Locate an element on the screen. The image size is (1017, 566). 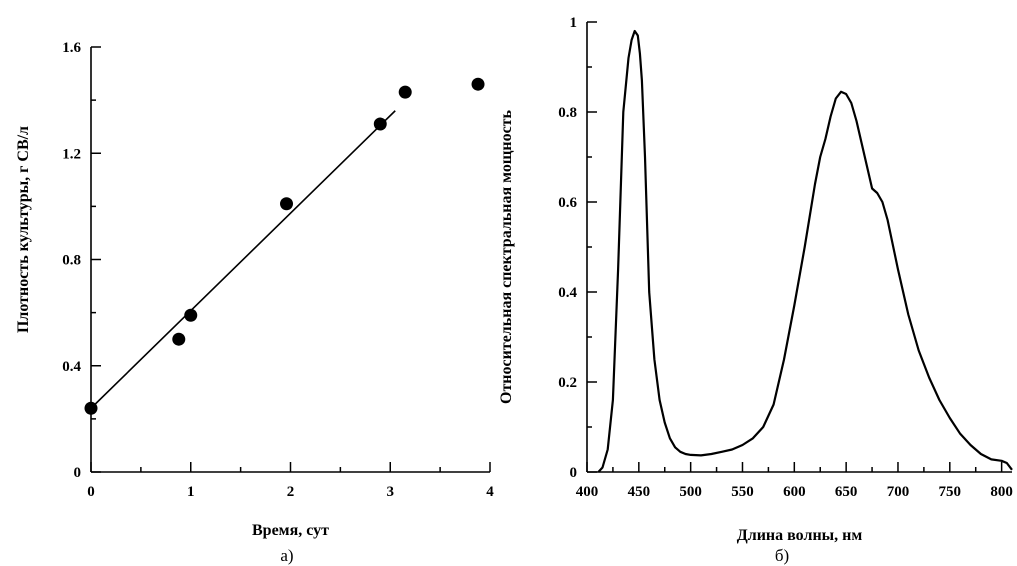
x-tick-label: 0 is located at coordinates (91, 492).